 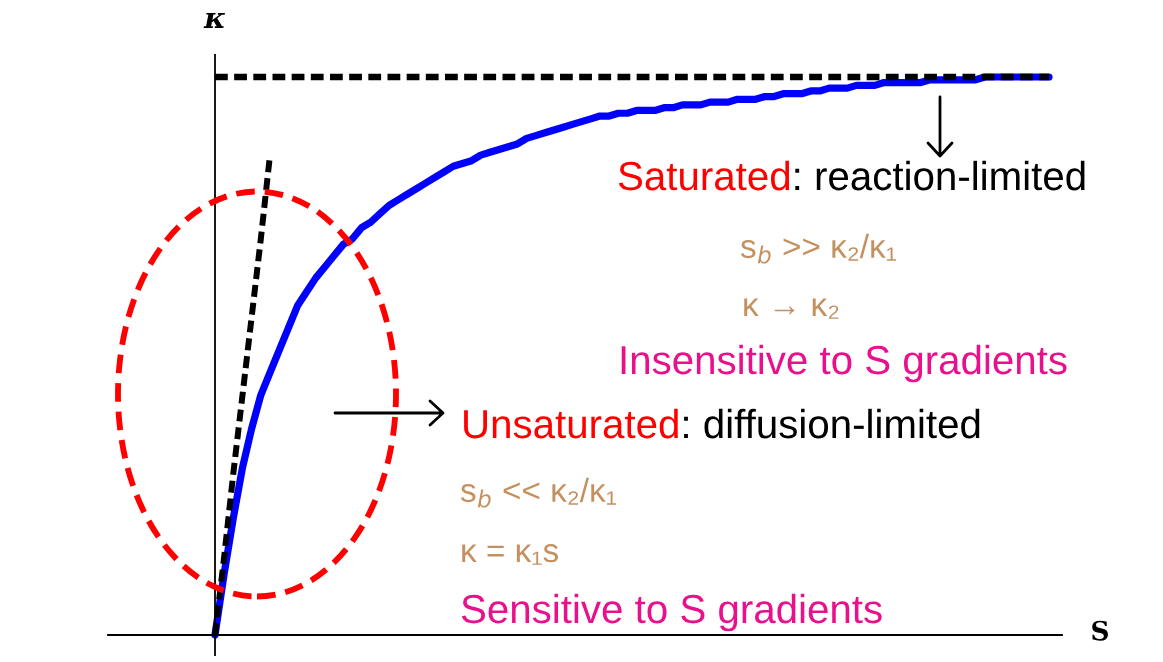 What do you see at coordinates (1100, 630) in the screenshot?
I see `x-axis-title: S` at bounding box center [1100, 630].